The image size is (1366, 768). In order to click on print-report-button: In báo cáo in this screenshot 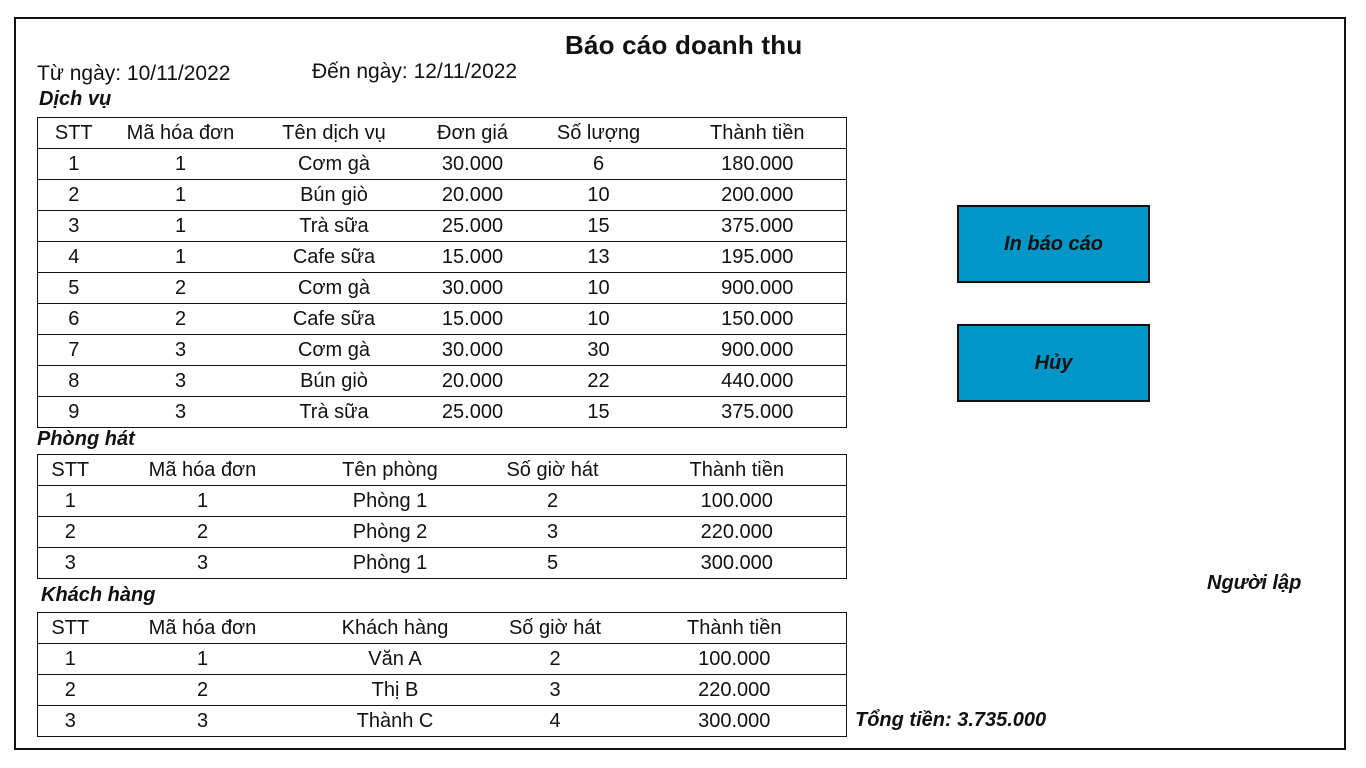, I will do `click(1053, 244)`.